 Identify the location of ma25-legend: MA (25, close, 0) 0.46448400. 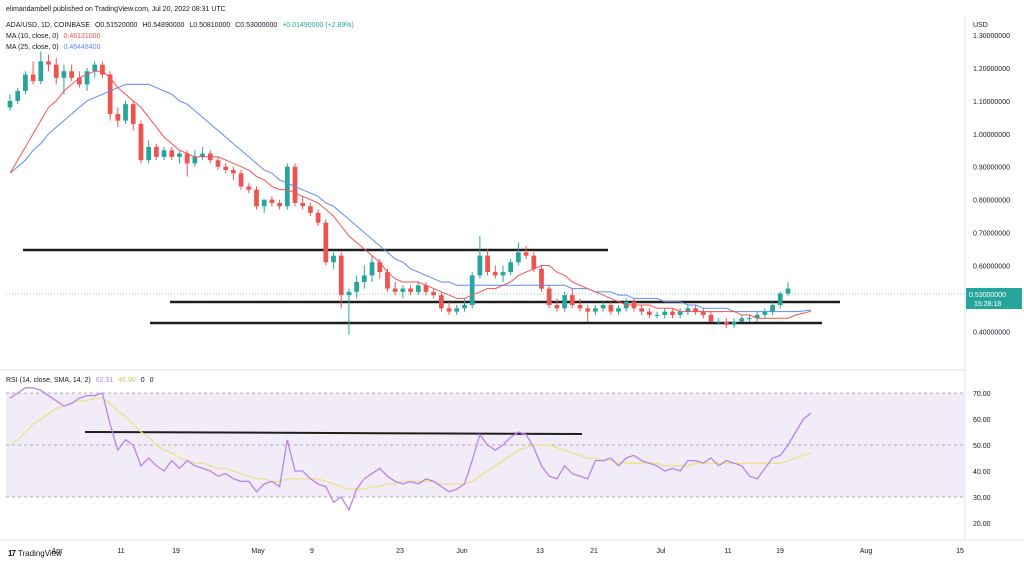
(54, 47).